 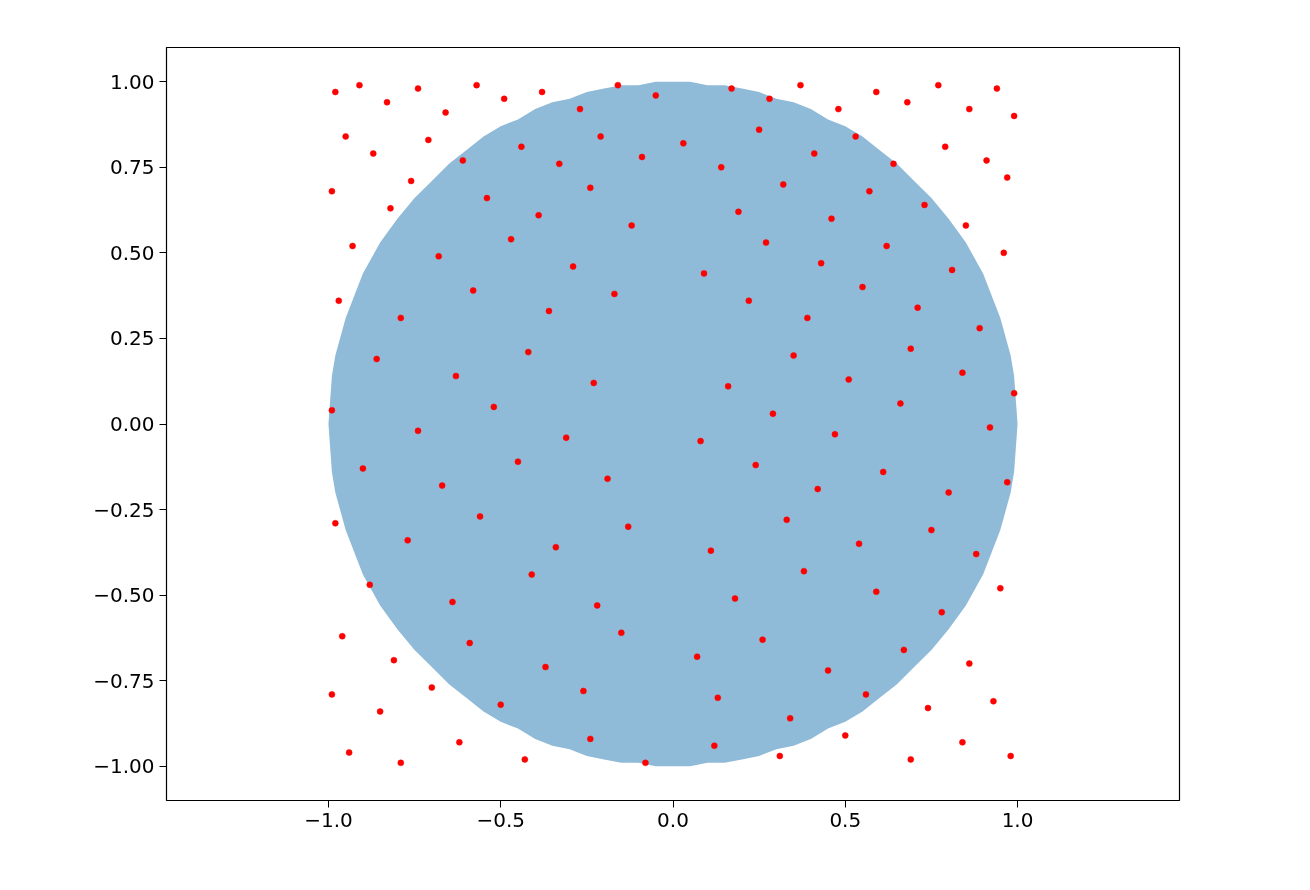 I want to click on y-tick-label: 0.00, so click(x=132, y=424).